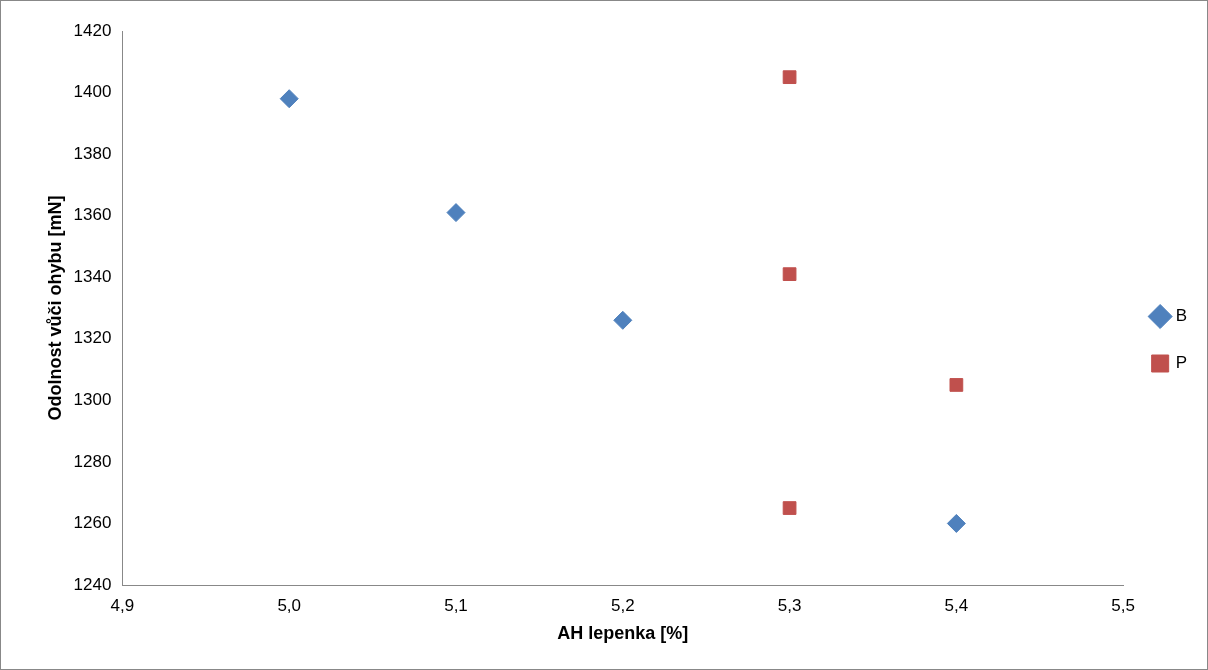 This screenshot has height=670, width=1208. What do you see at coordinates (289, 605) in the screenshot?
I see `x-tick-label: 5,0` at bounding box center [289, 605].